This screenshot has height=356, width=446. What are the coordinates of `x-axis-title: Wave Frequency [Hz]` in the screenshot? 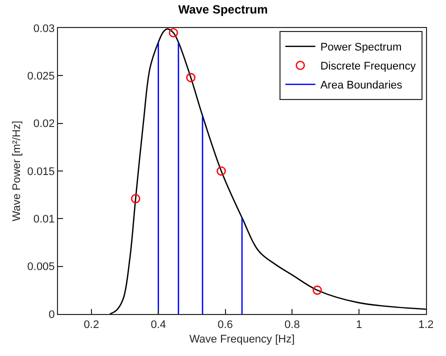 It's located at (242, 339).